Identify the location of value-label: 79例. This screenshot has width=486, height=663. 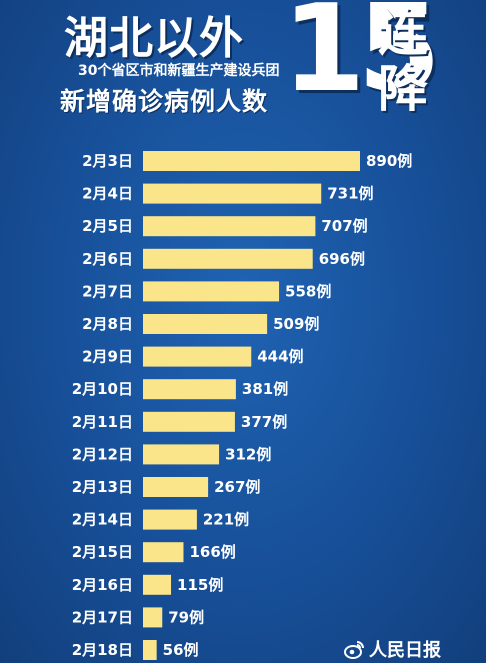
(186, 617).